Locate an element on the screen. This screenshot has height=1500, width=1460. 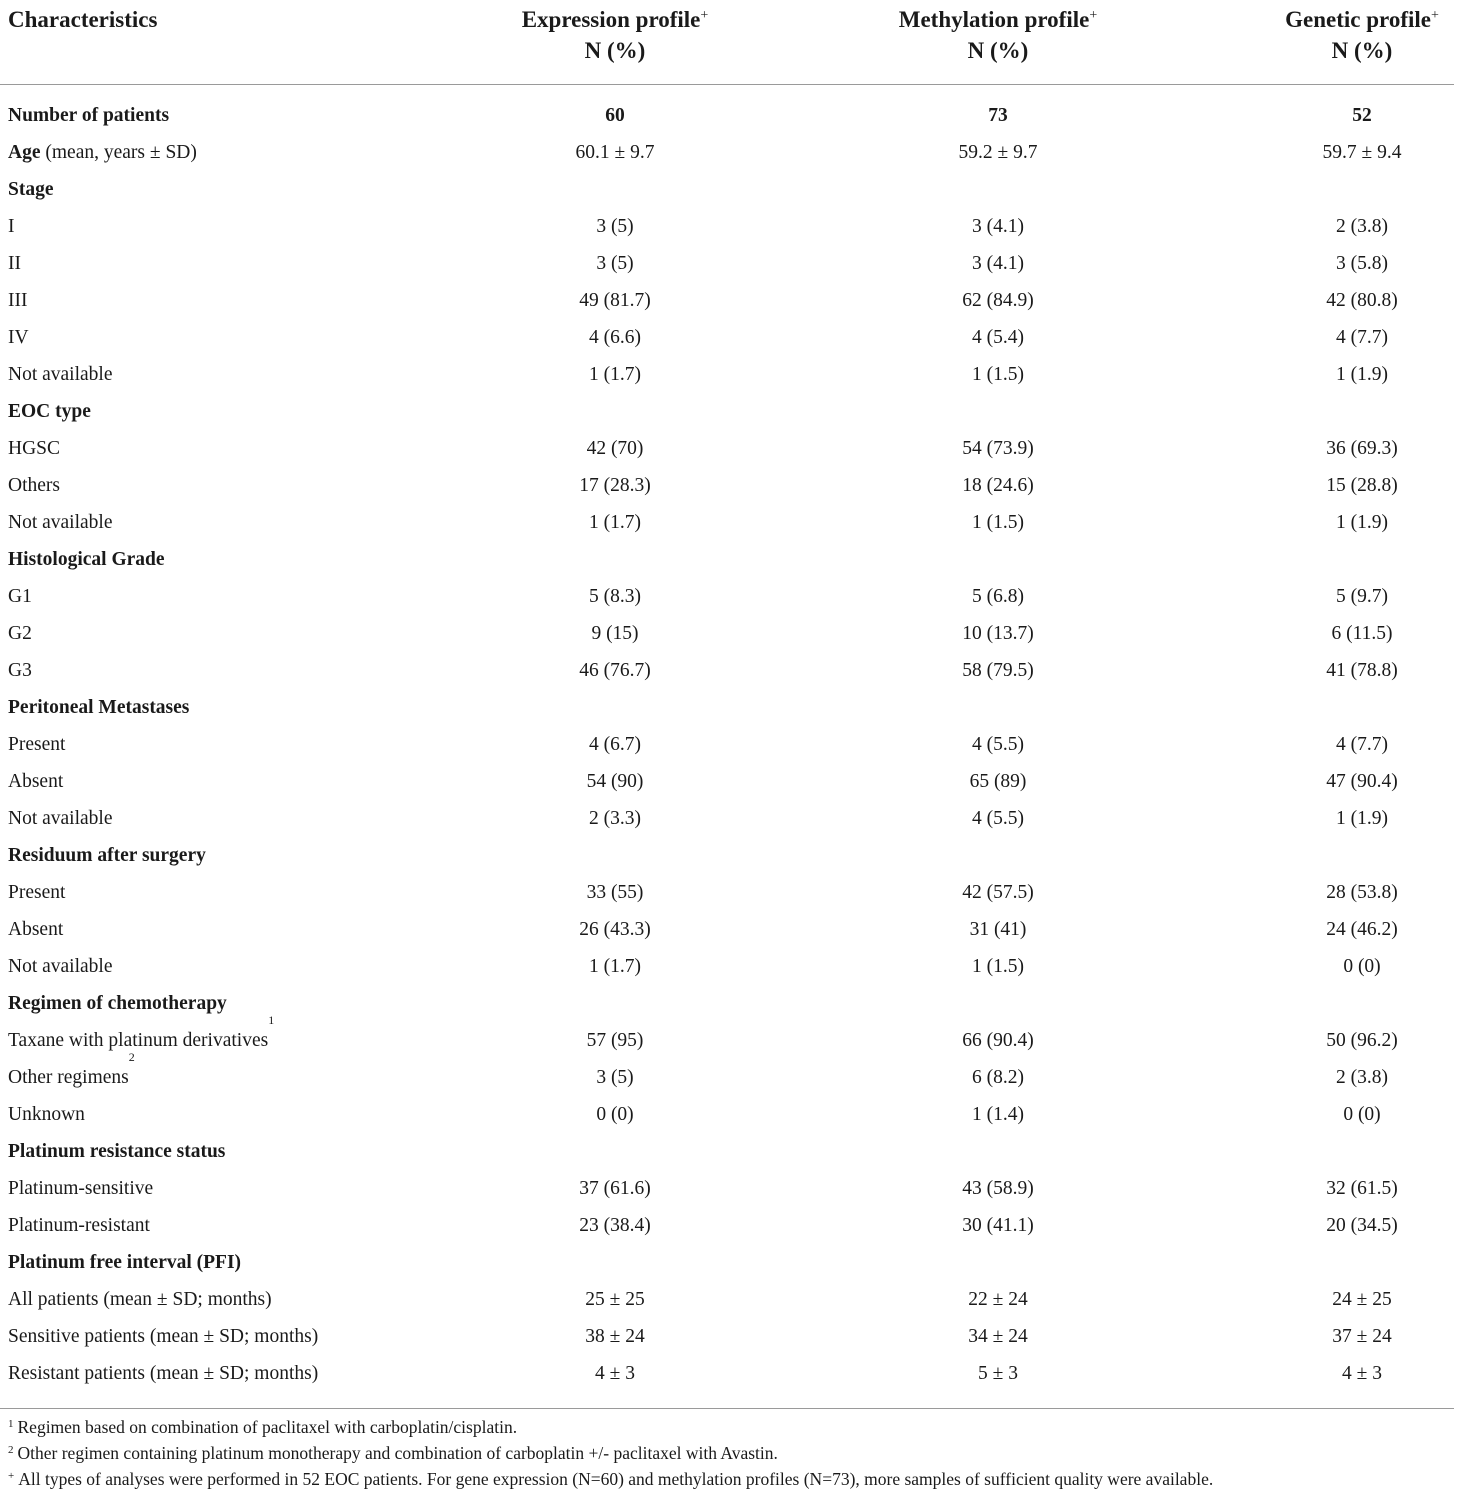
cell-value: 15 (28.8) is located at coordinates (1362, 485).